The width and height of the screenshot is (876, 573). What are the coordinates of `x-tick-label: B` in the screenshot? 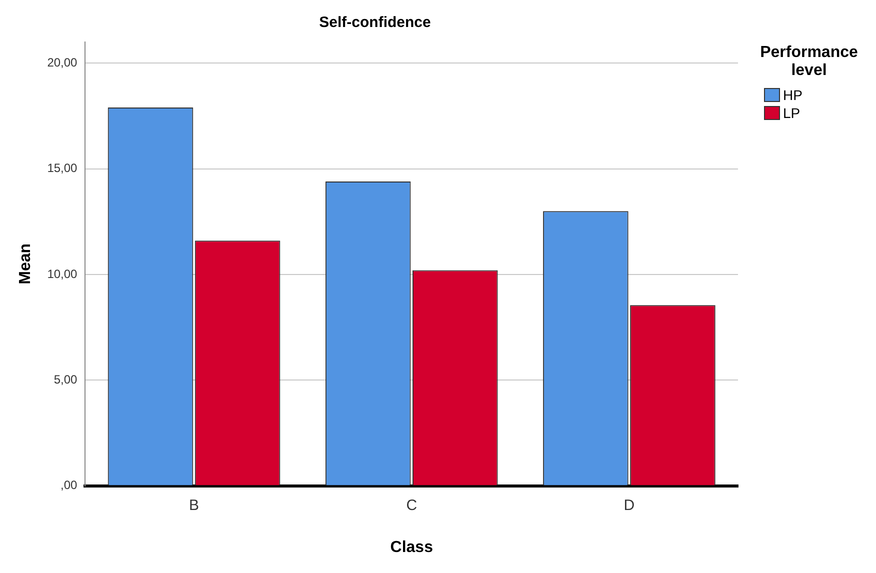 It's located at (194, 505).